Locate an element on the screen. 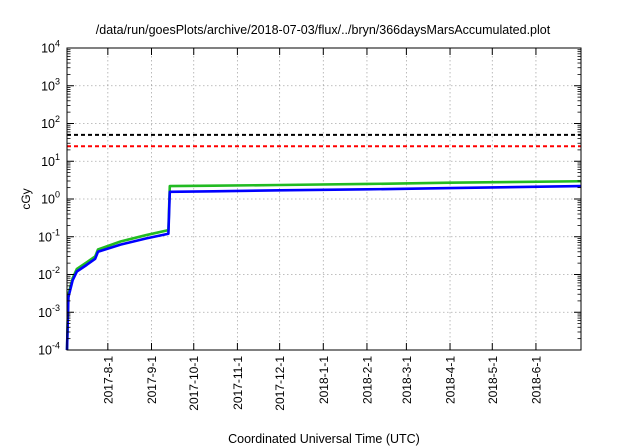  x-tick-label: 2017-12-1 is located at coordinates (280, 383).